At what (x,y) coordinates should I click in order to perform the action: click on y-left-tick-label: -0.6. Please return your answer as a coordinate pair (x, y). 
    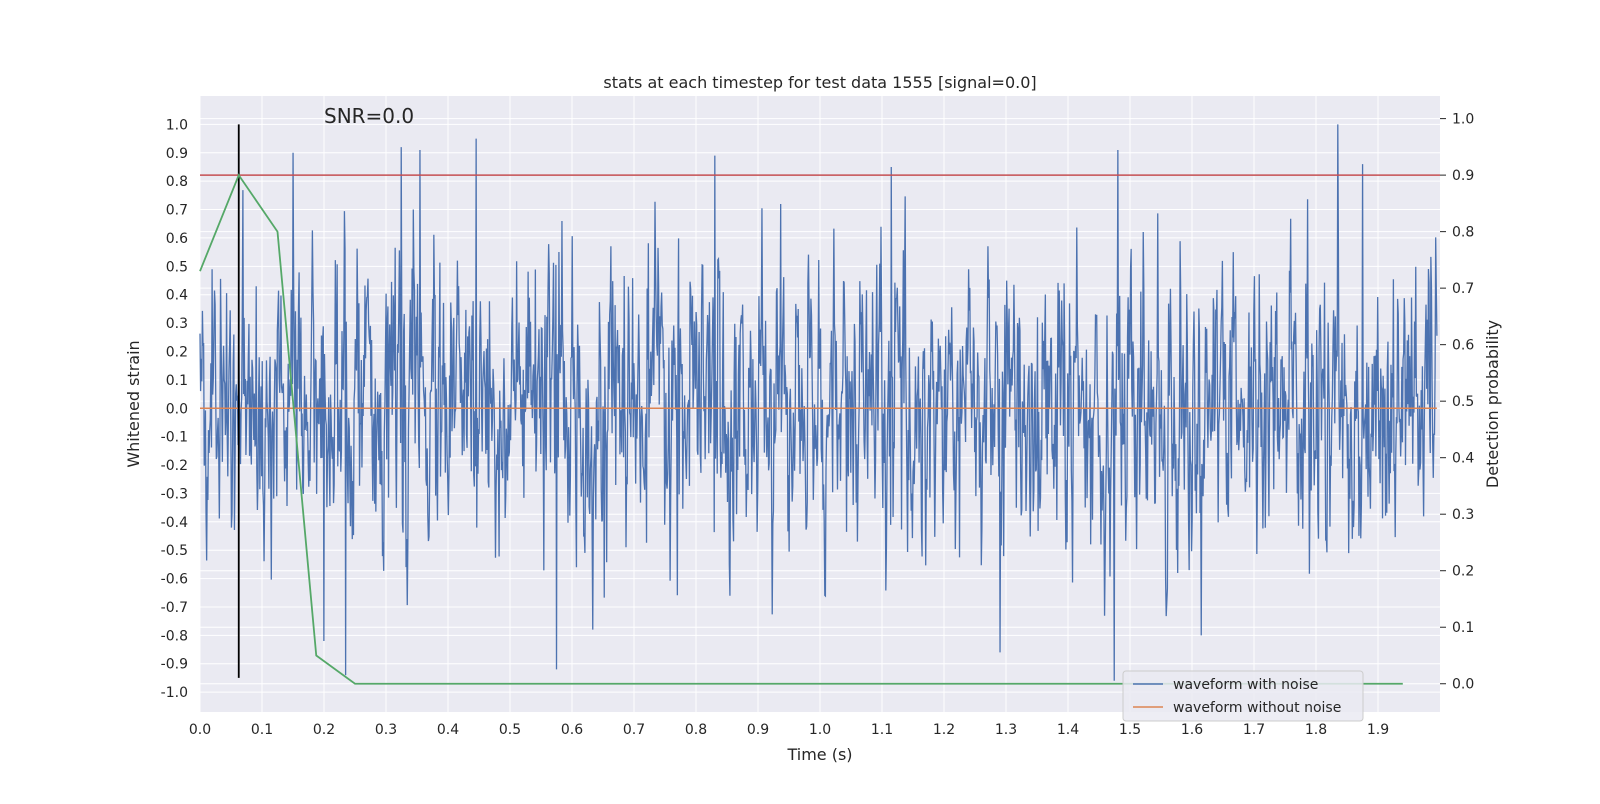
    Looking at the image, I should click on (174, 580).